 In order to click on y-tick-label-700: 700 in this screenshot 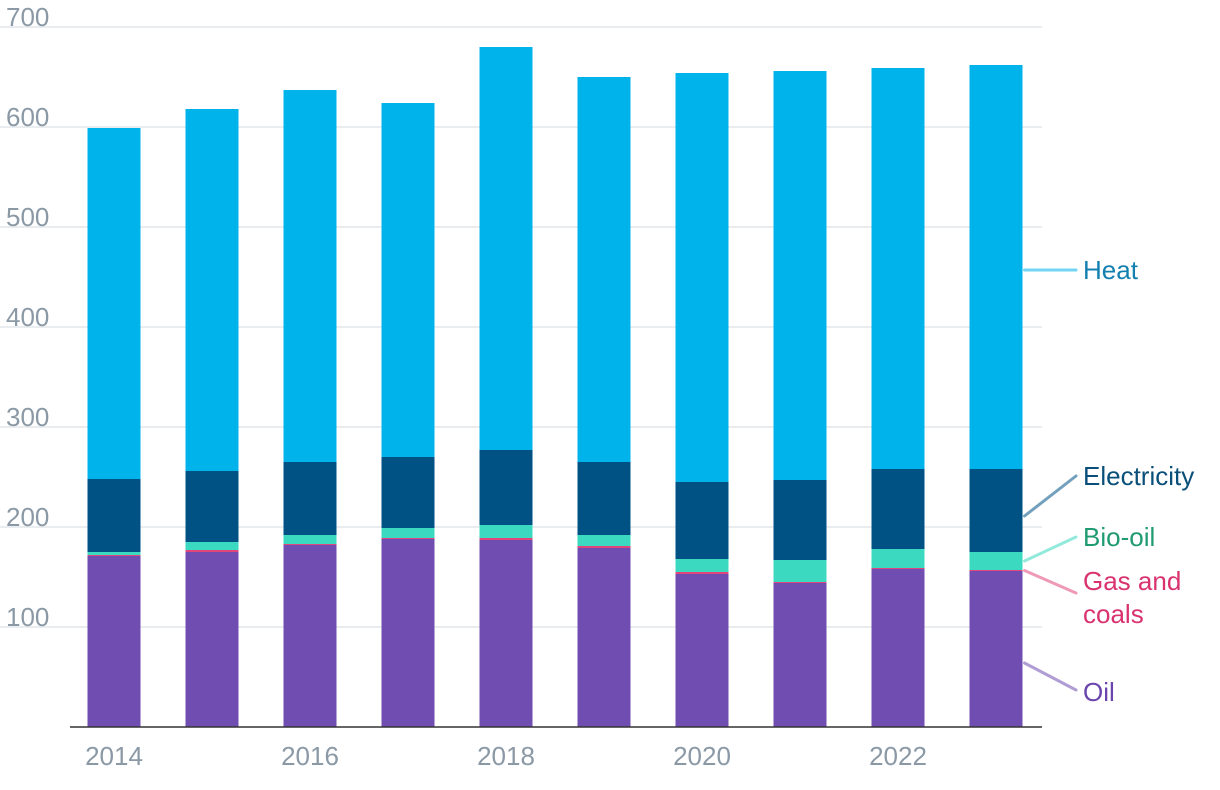, I will do `click(27, 17)`.